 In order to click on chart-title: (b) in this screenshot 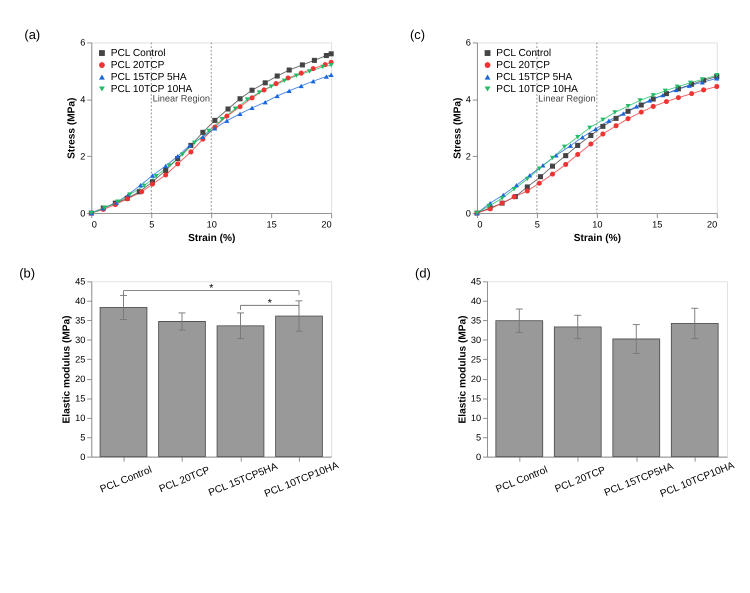, I will do `click(27, 273)`.